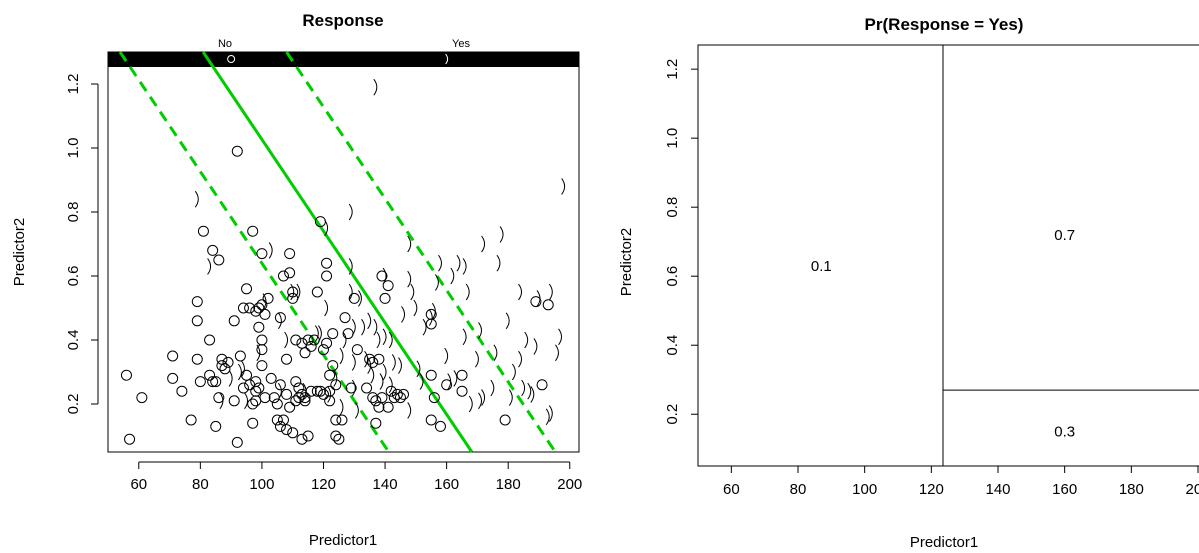 The width and height of the screenshot is (1199, 553). Describe the element at coordinates (798, 489) in the screenshot. I see `x-tick-label: 80` at that location.